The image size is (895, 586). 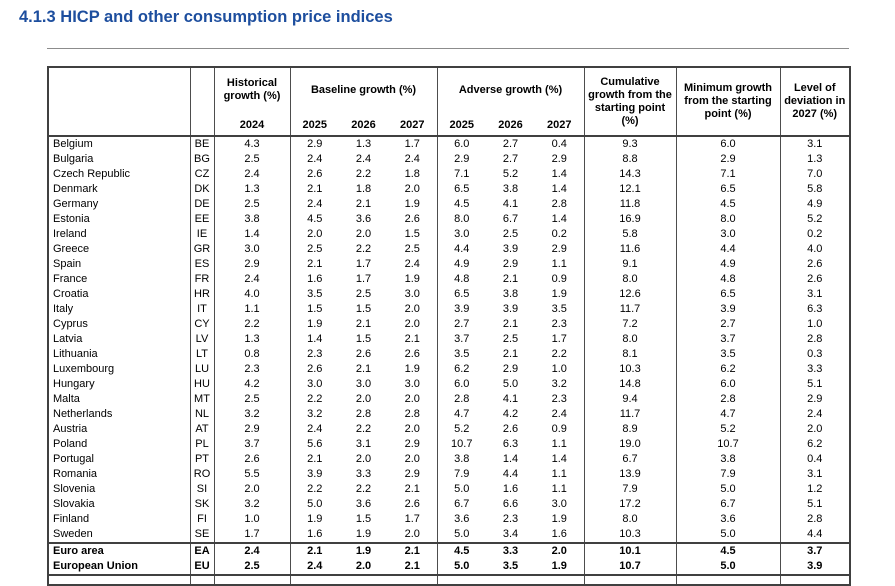 What do you see at coordinates (630, 294) in the screenshot?
I see `cell-value: 12.6` at bounding box center [630, 294].